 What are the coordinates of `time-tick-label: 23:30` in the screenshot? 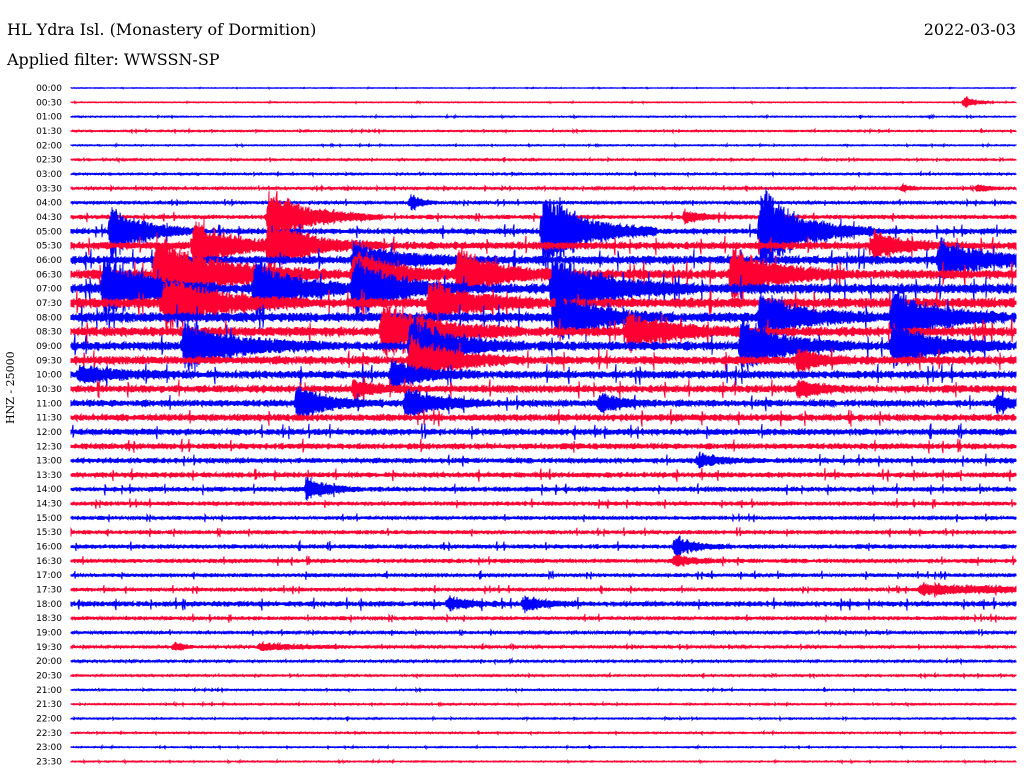 It's located at (49, 763).